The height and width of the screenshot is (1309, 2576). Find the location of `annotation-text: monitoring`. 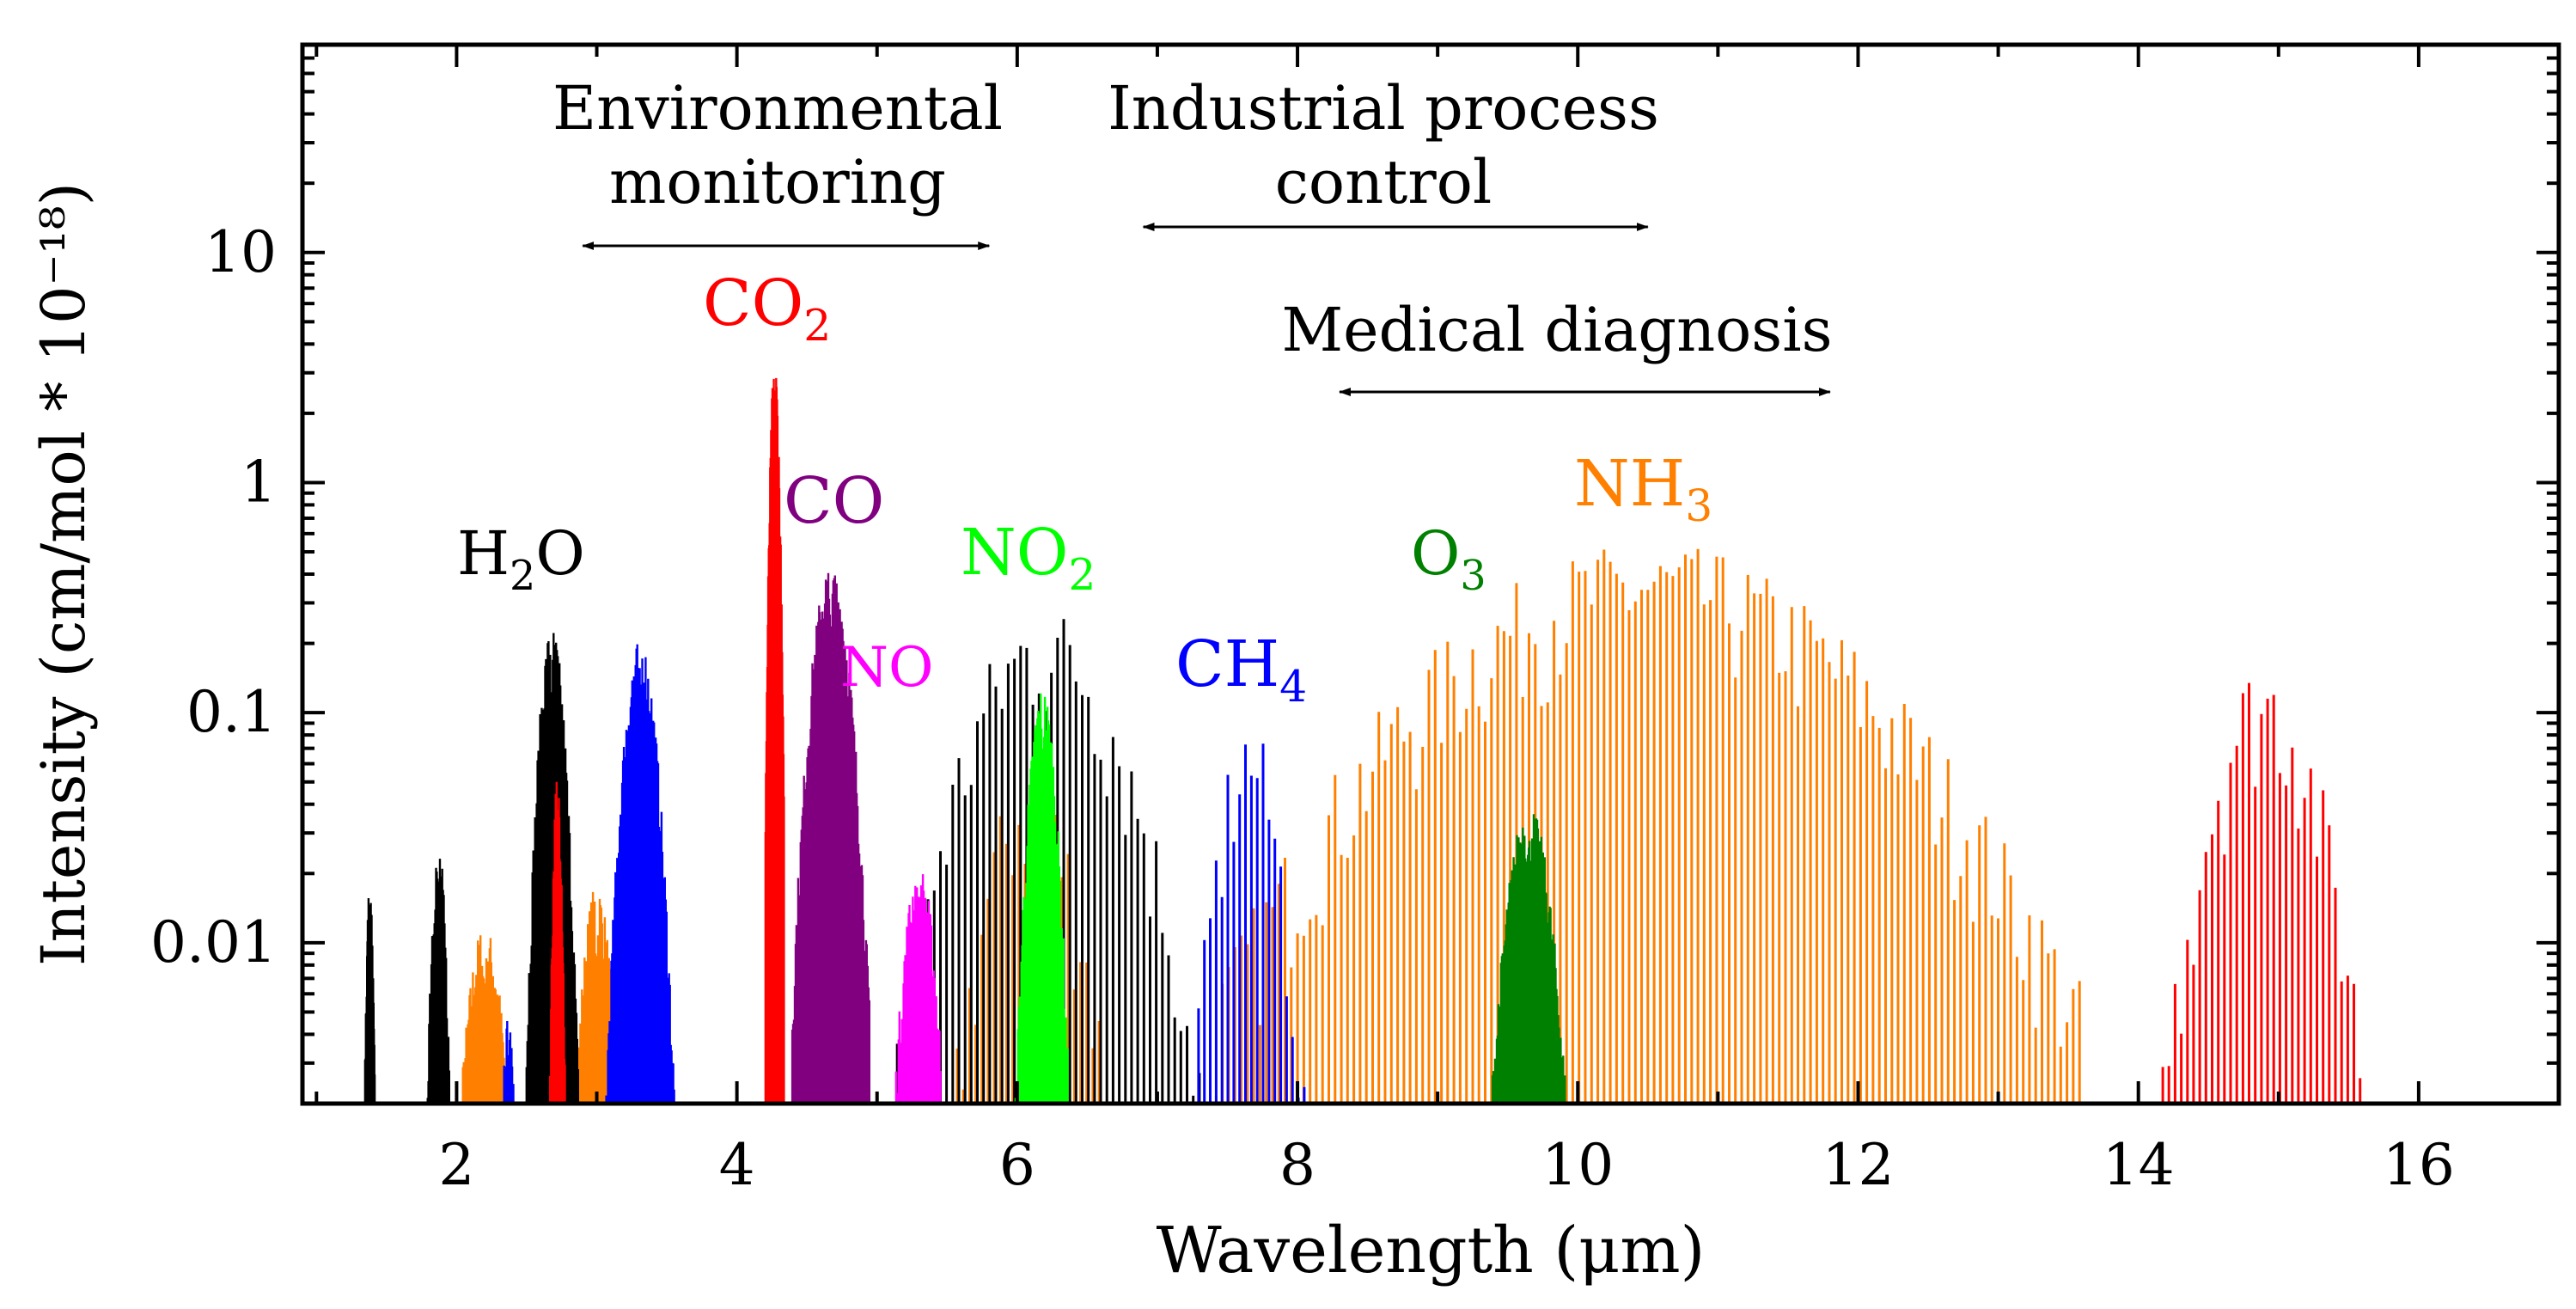

annotation-text: monitoring is located at coordinates (777, 182).